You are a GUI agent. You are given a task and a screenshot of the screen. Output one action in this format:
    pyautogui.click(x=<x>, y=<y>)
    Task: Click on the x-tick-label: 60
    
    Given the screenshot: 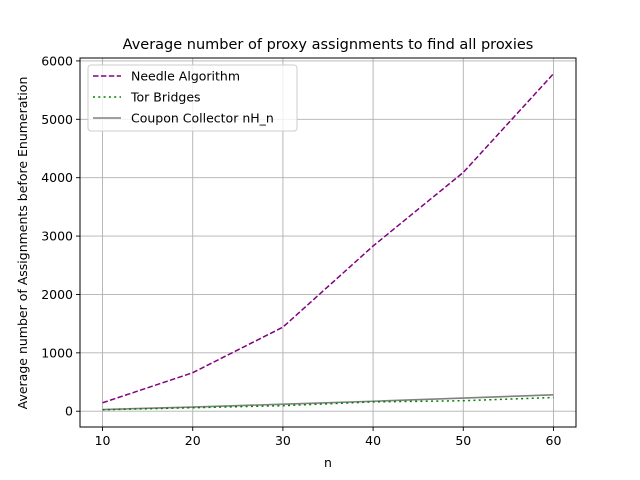 What is the action you would take?
    pyautogui.click(x=554, y=440)
    